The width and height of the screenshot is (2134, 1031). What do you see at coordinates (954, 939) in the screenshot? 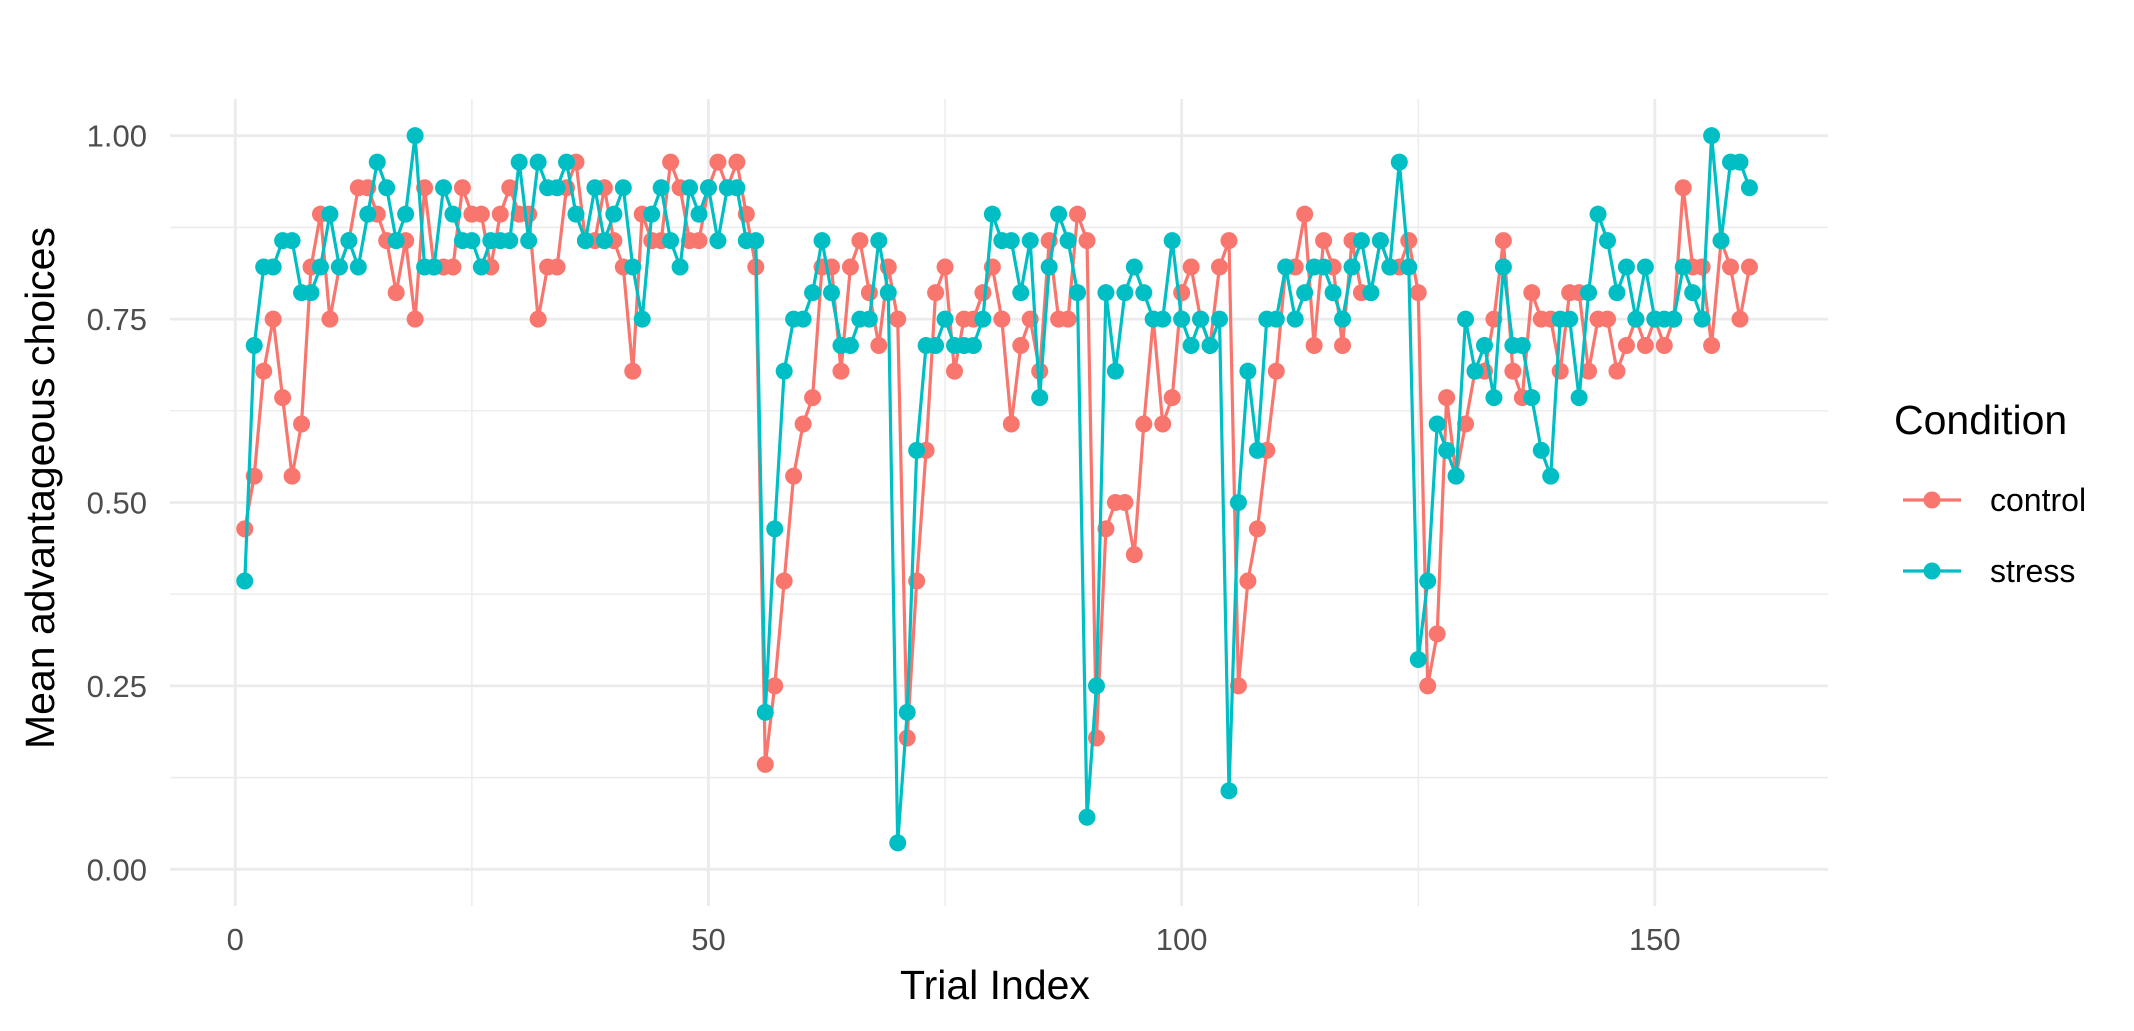
I see `x-tick-labels: 0 50 100 150` at bounding box center [954, 939].